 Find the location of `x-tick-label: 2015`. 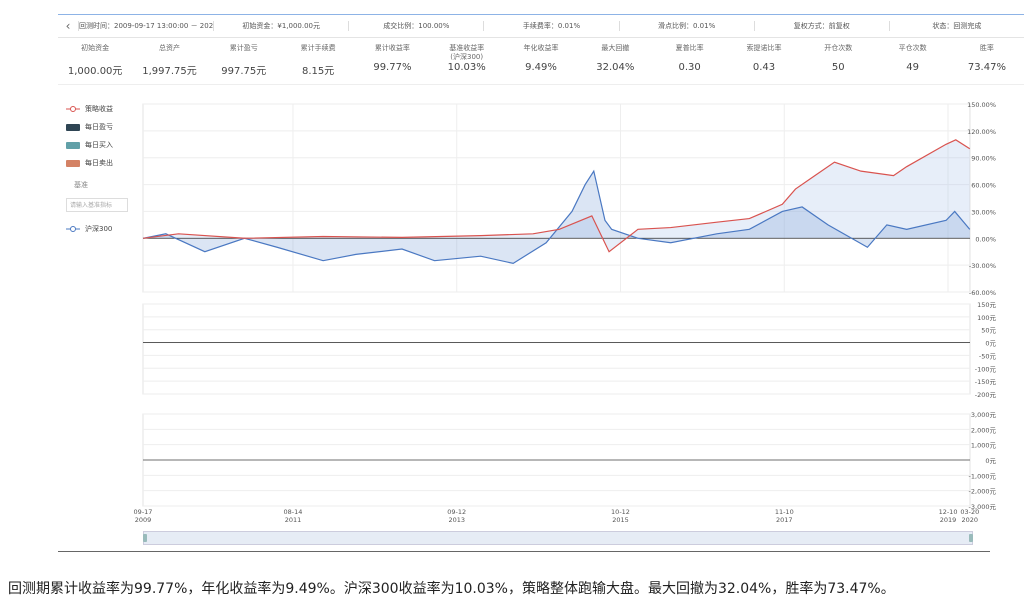

x-tick-label: 2015 is located at coordinates (620, 520).